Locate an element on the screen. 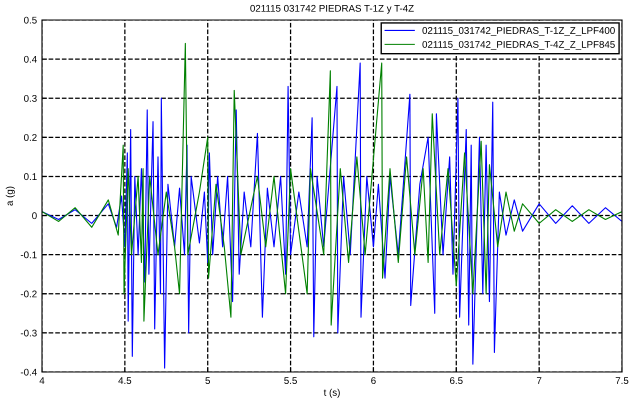  x-tick-label: 7 is located at coordinates (539, 380).